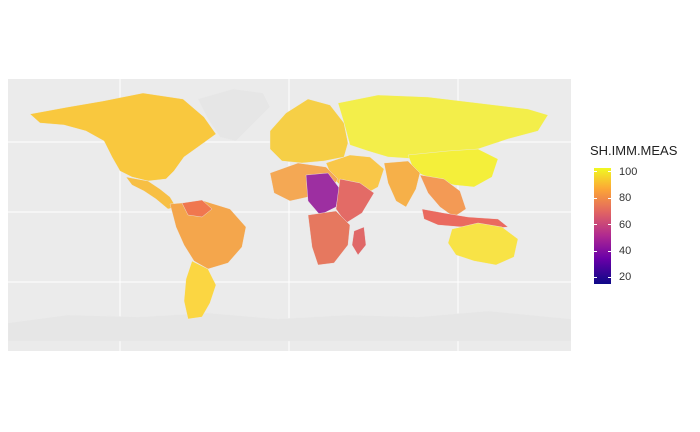 Image resolution: width=700 pixels, height=432 pixels. Describe the element at coordinates (197, 208) in the screenshot. I see `region-venezuela` at that location.